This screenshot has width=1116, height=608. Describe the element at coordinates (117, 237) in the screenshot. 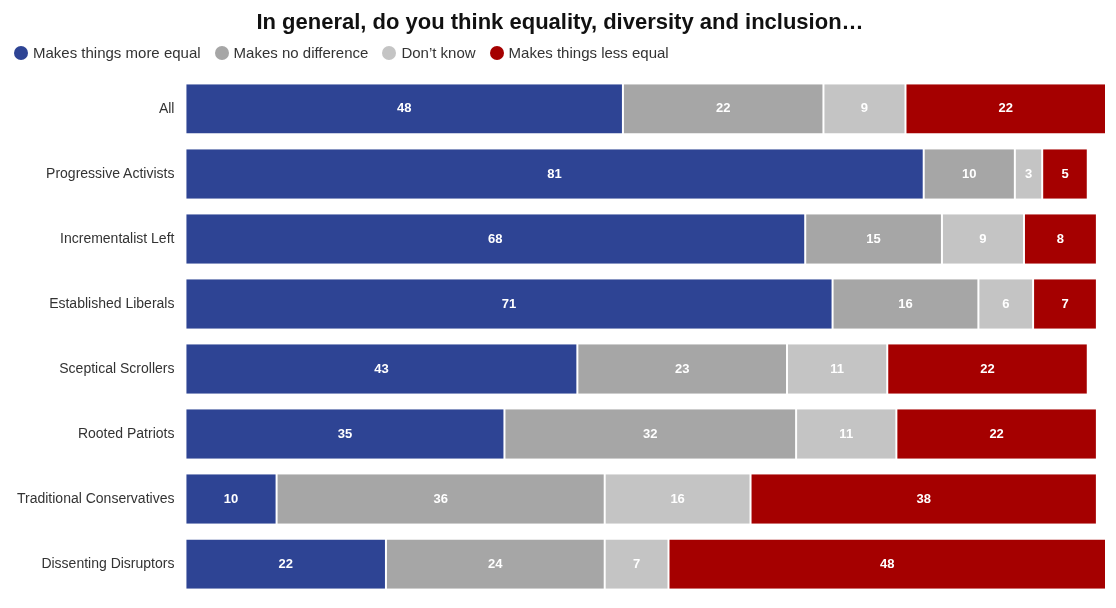

I see `y-tick-label: Incrementalist Left` at that location.